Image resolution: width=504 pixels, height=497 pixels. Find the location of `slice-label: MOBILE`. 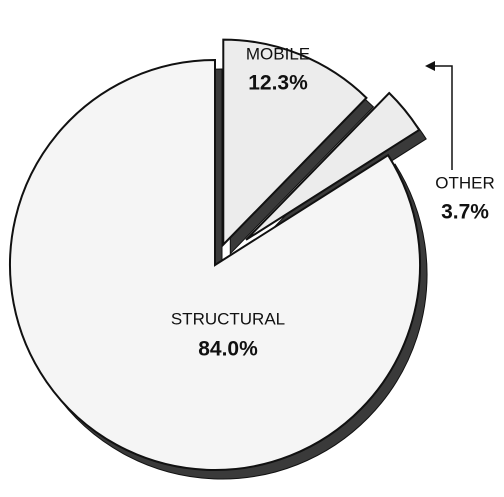

slice-label: MOBILE is located at coordinates (278, 53).